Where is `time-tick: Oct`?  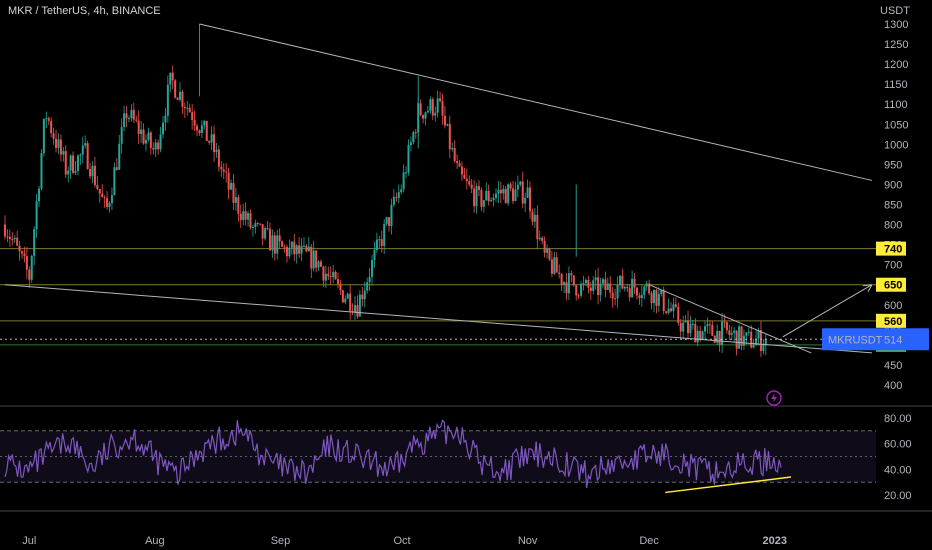 time-tick: Oct is located at coordinates (401, 541).